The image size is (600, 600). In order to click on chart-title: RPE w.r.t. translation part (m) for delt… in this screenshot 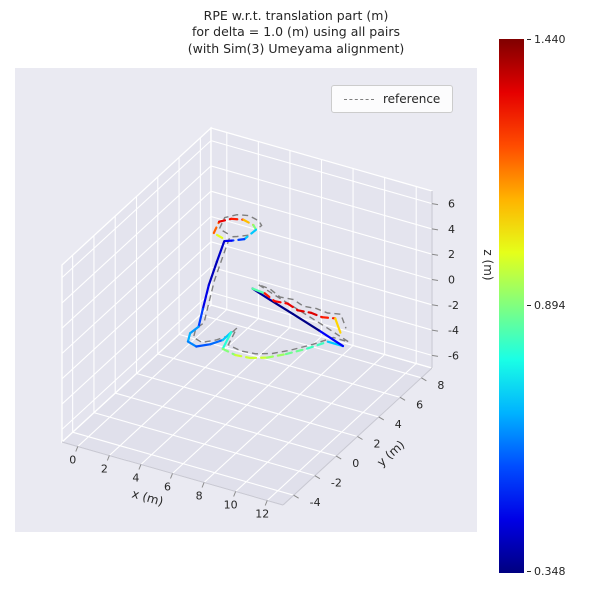, I will do `click(296, 32)`.